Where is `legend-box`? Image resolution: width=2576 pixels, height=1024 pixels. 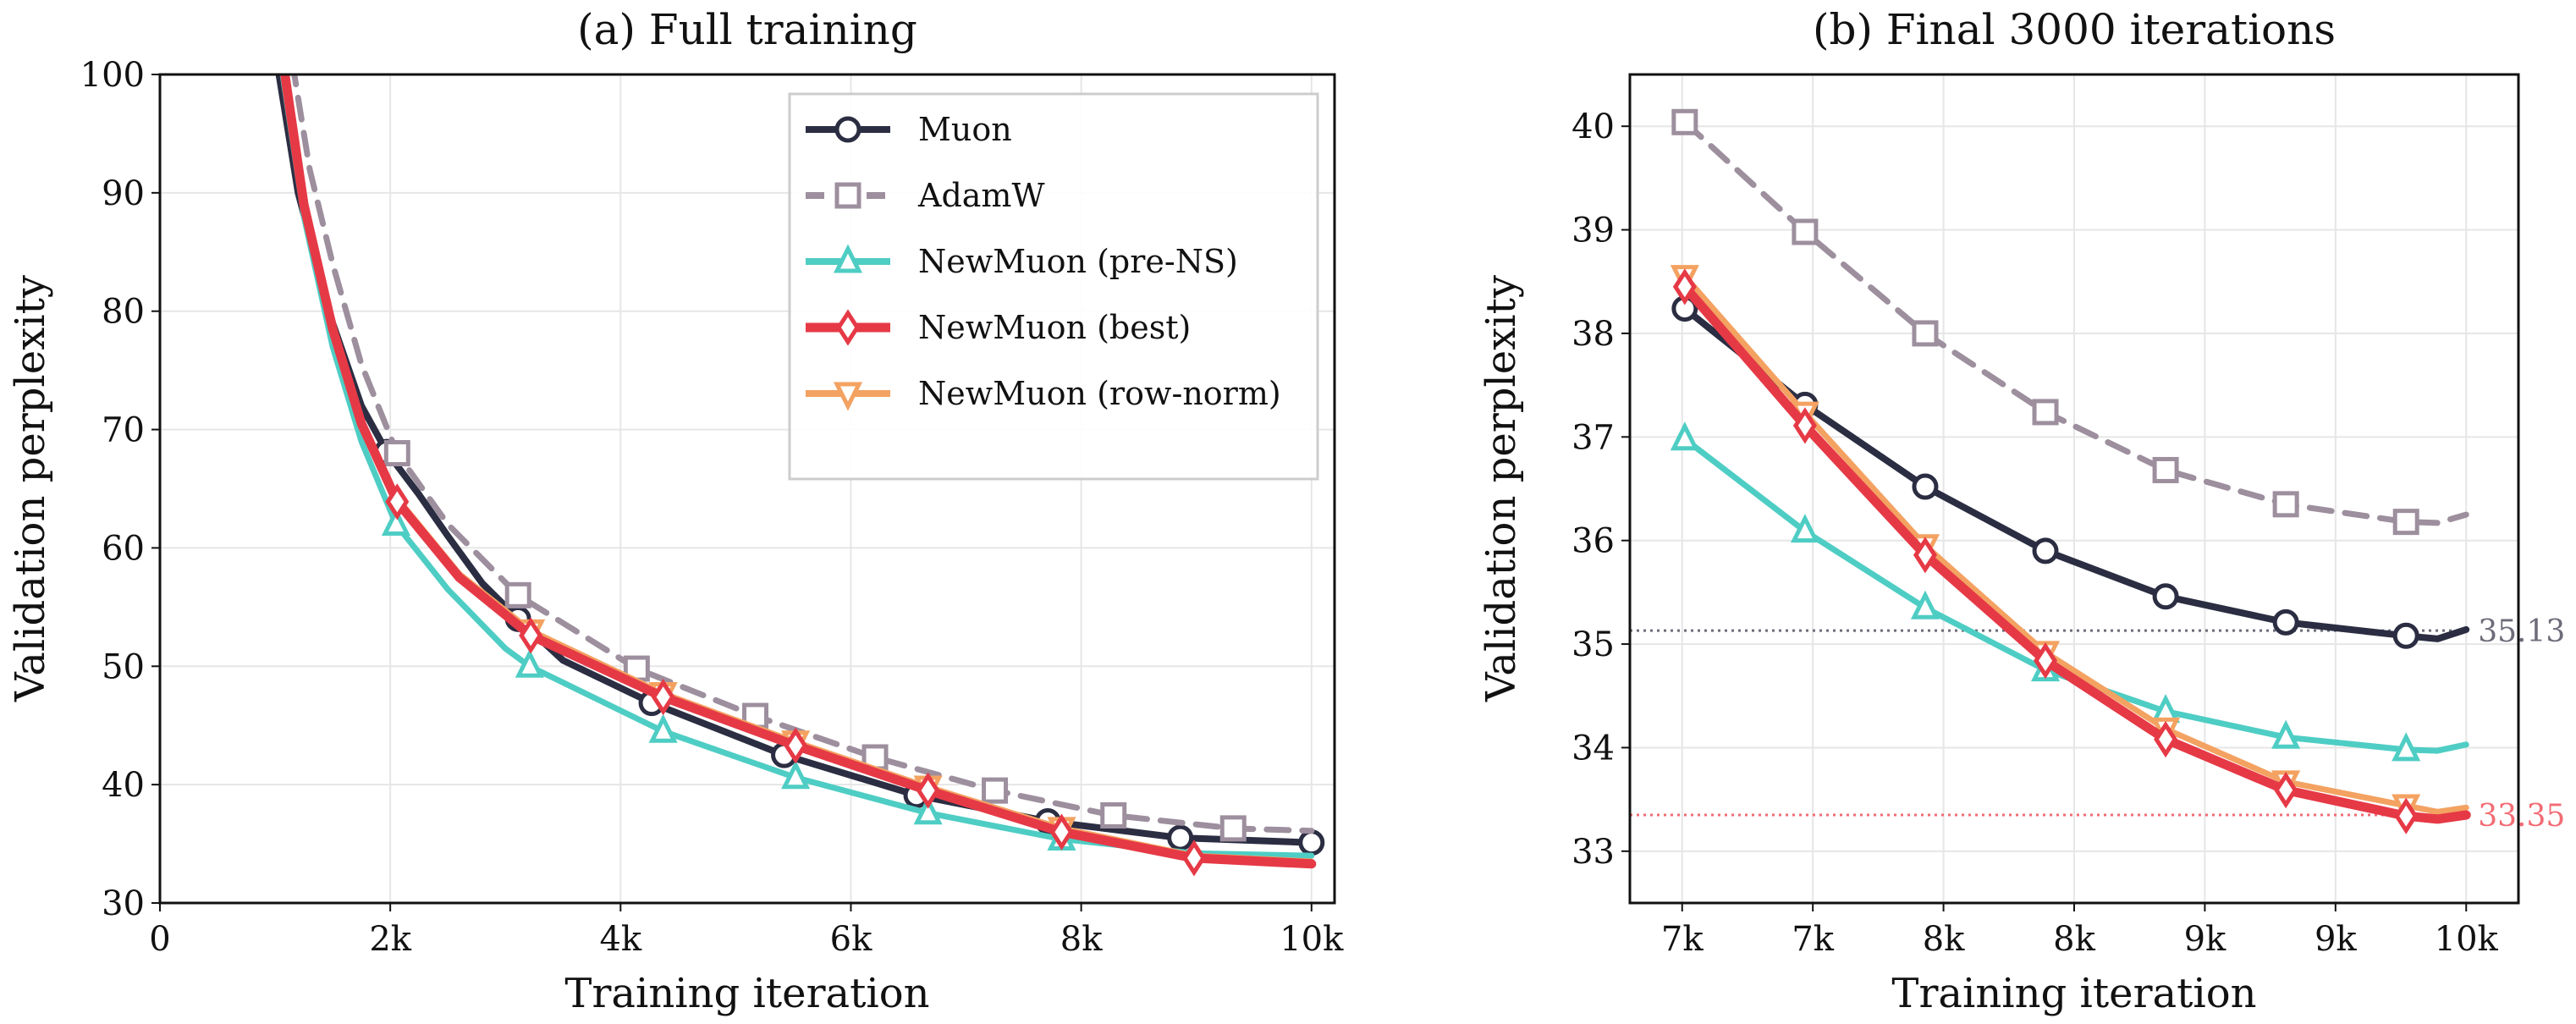 legend-box is located at coordinates (1053, 286).